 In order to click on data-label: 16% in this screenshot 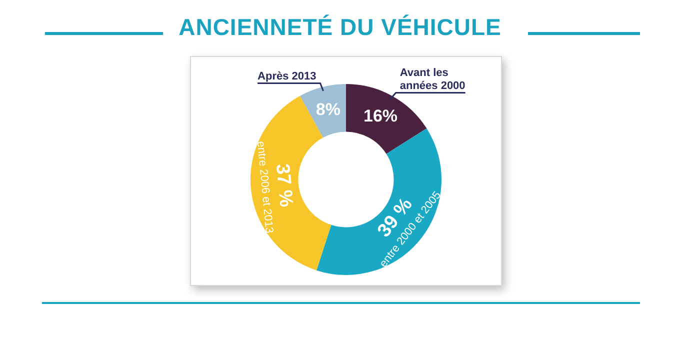, I will do `click(380, 116)`.